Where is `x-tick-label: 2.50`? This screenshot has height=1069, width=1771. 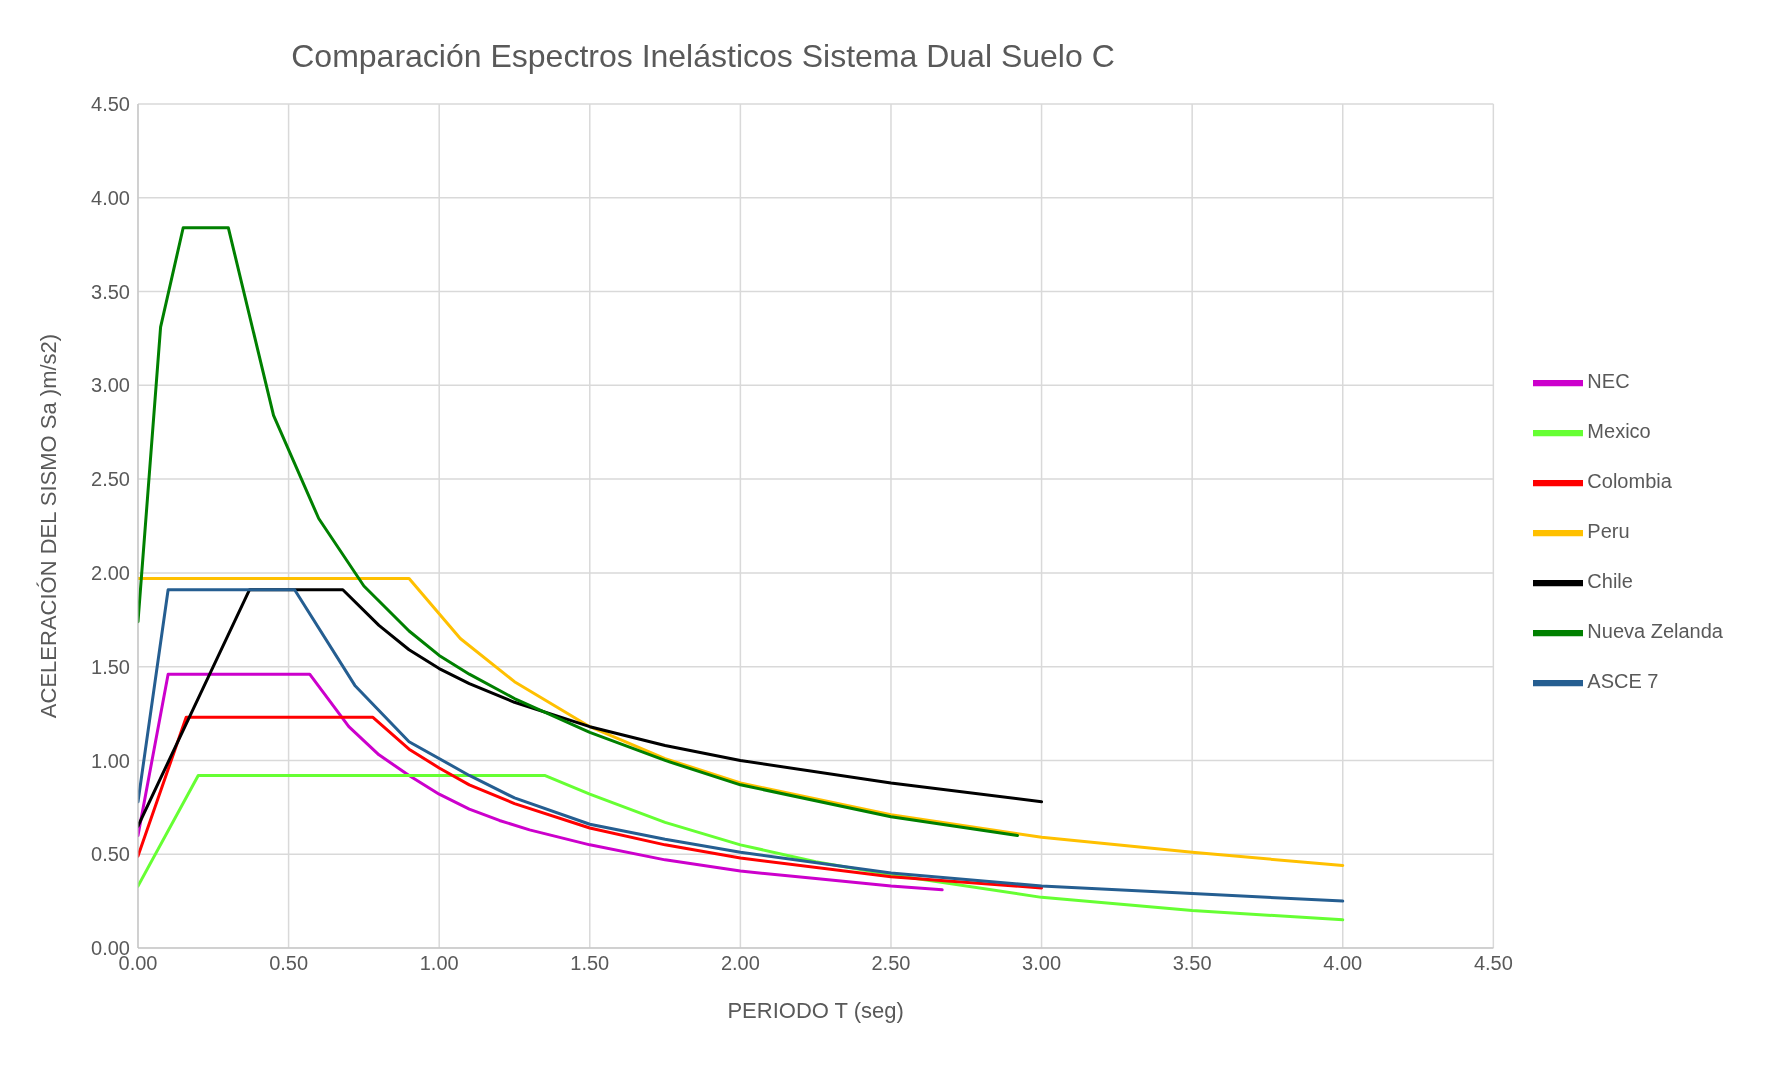
x-tick-label: 2.50 is located at coordinates (891, 963).